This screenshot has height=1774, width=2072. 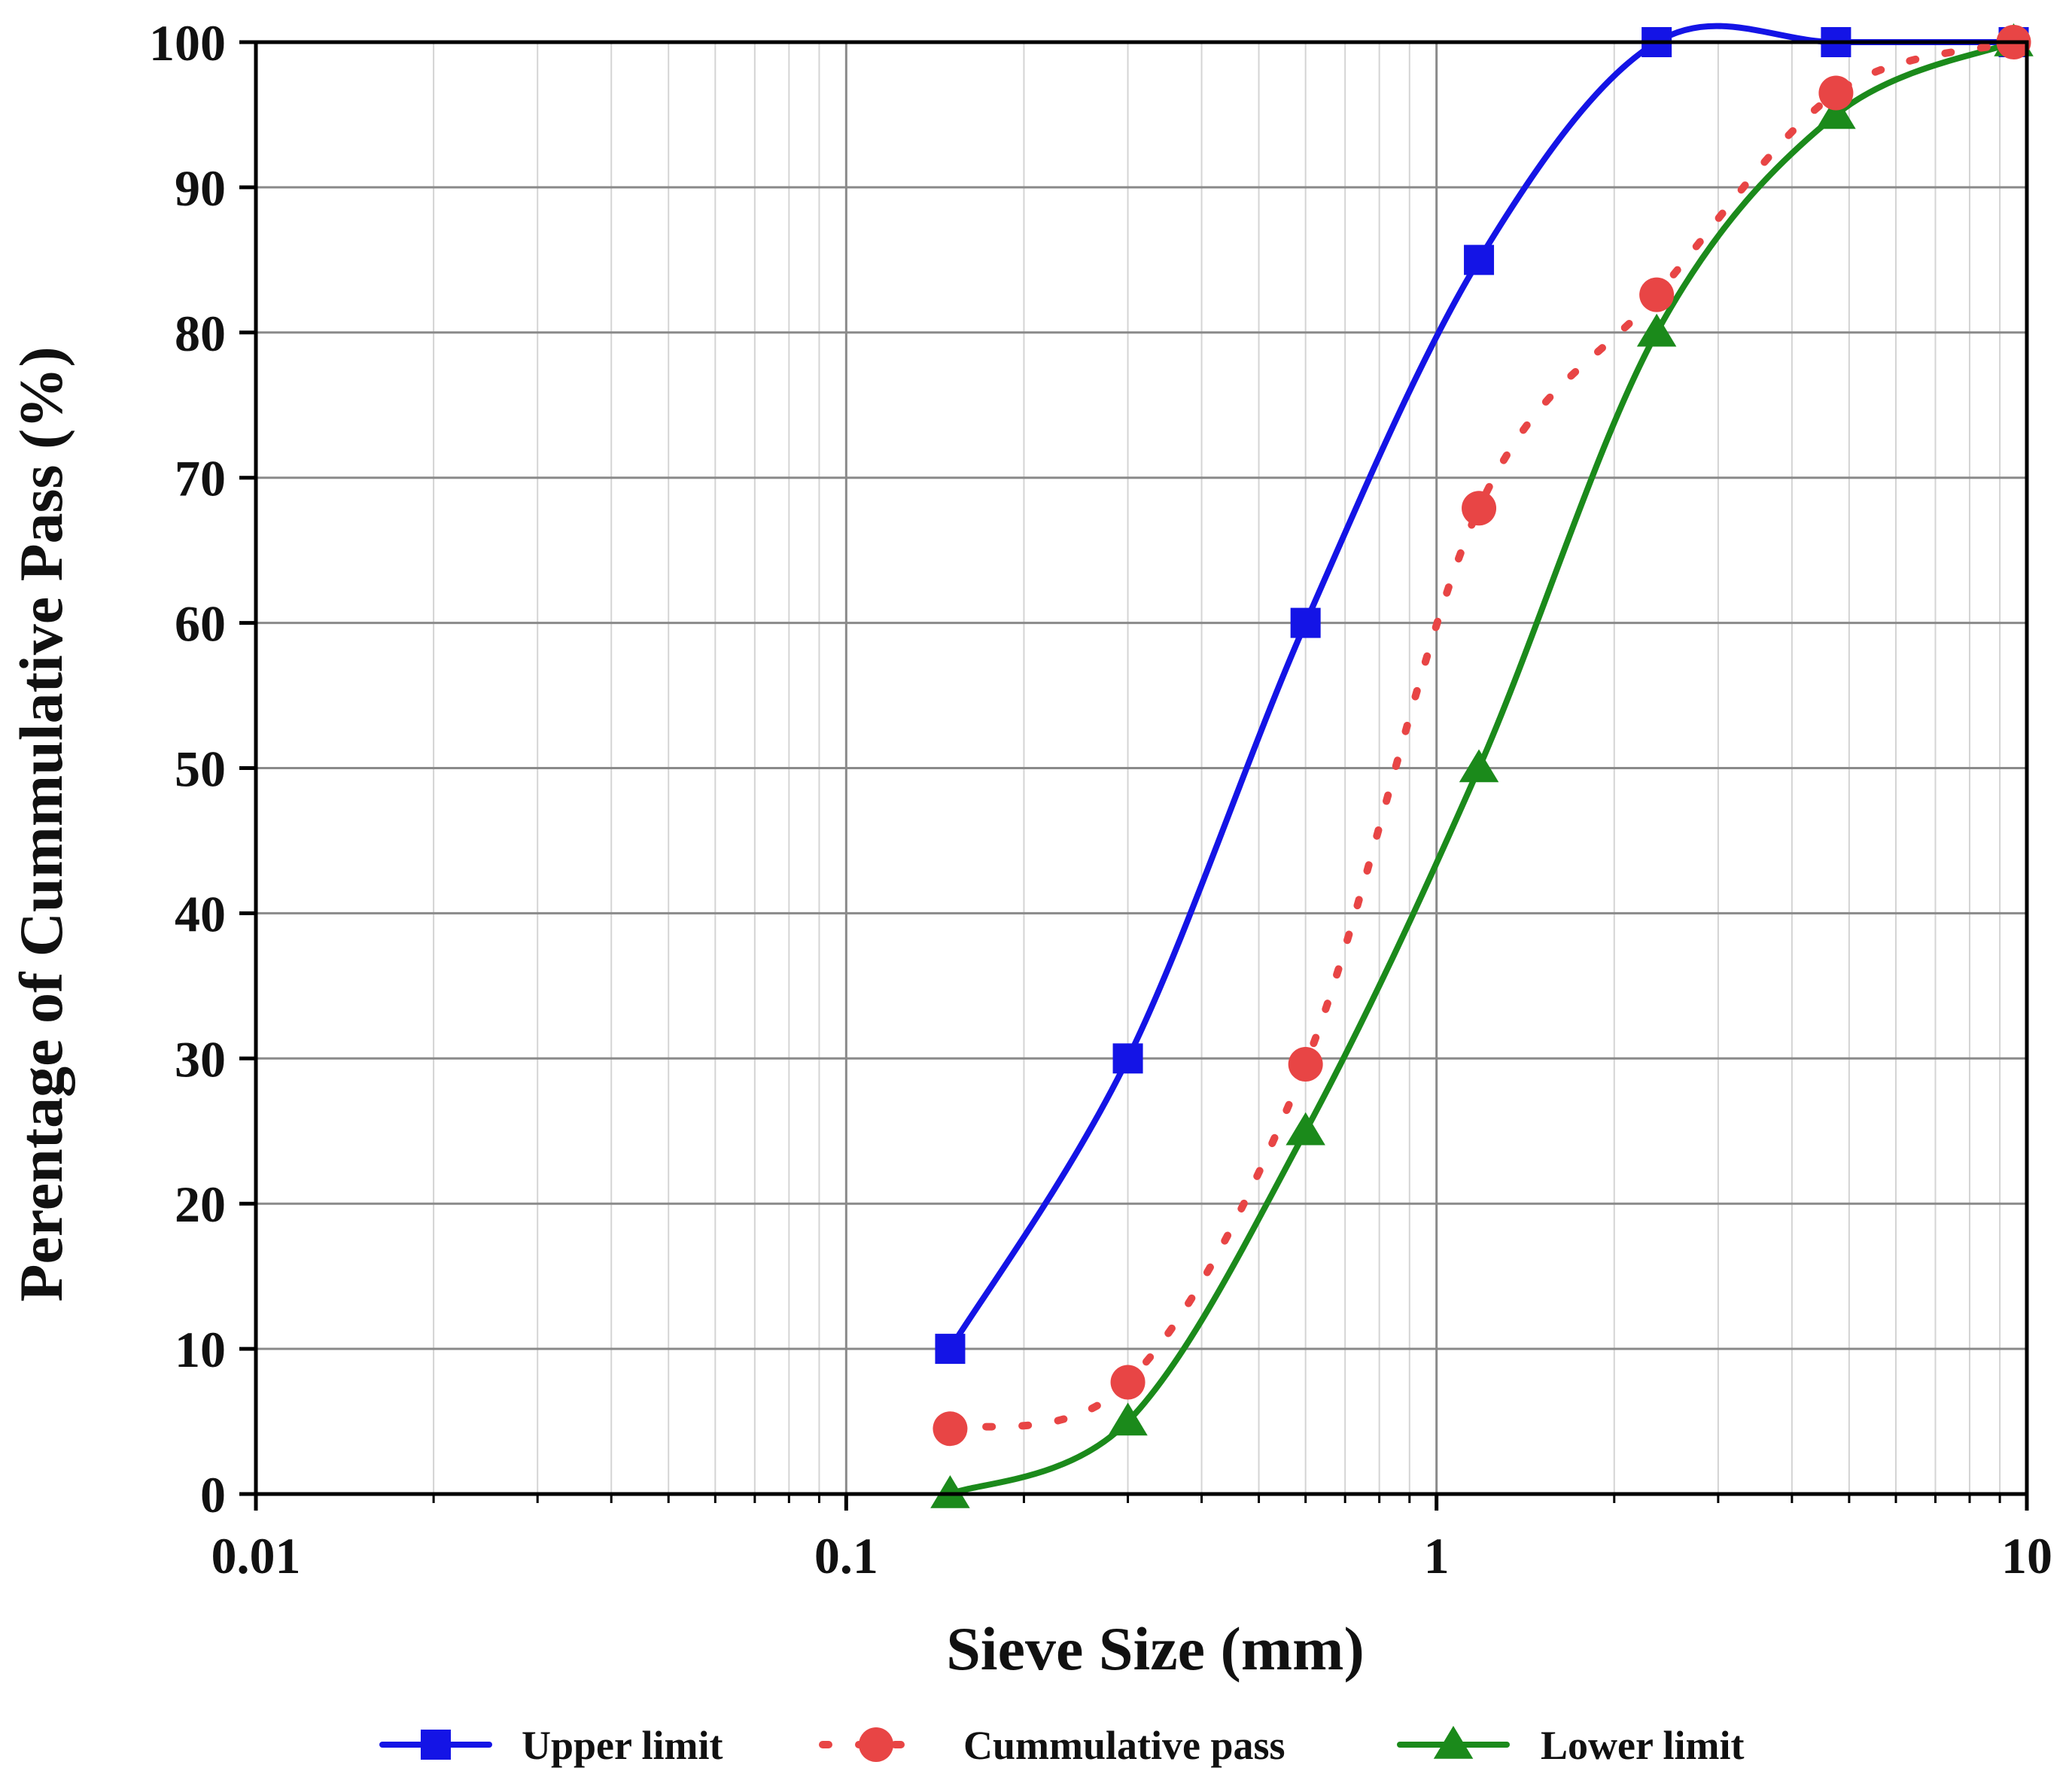 I want to click on legend-entry: Upper limit, so click(x=551, y=1745).